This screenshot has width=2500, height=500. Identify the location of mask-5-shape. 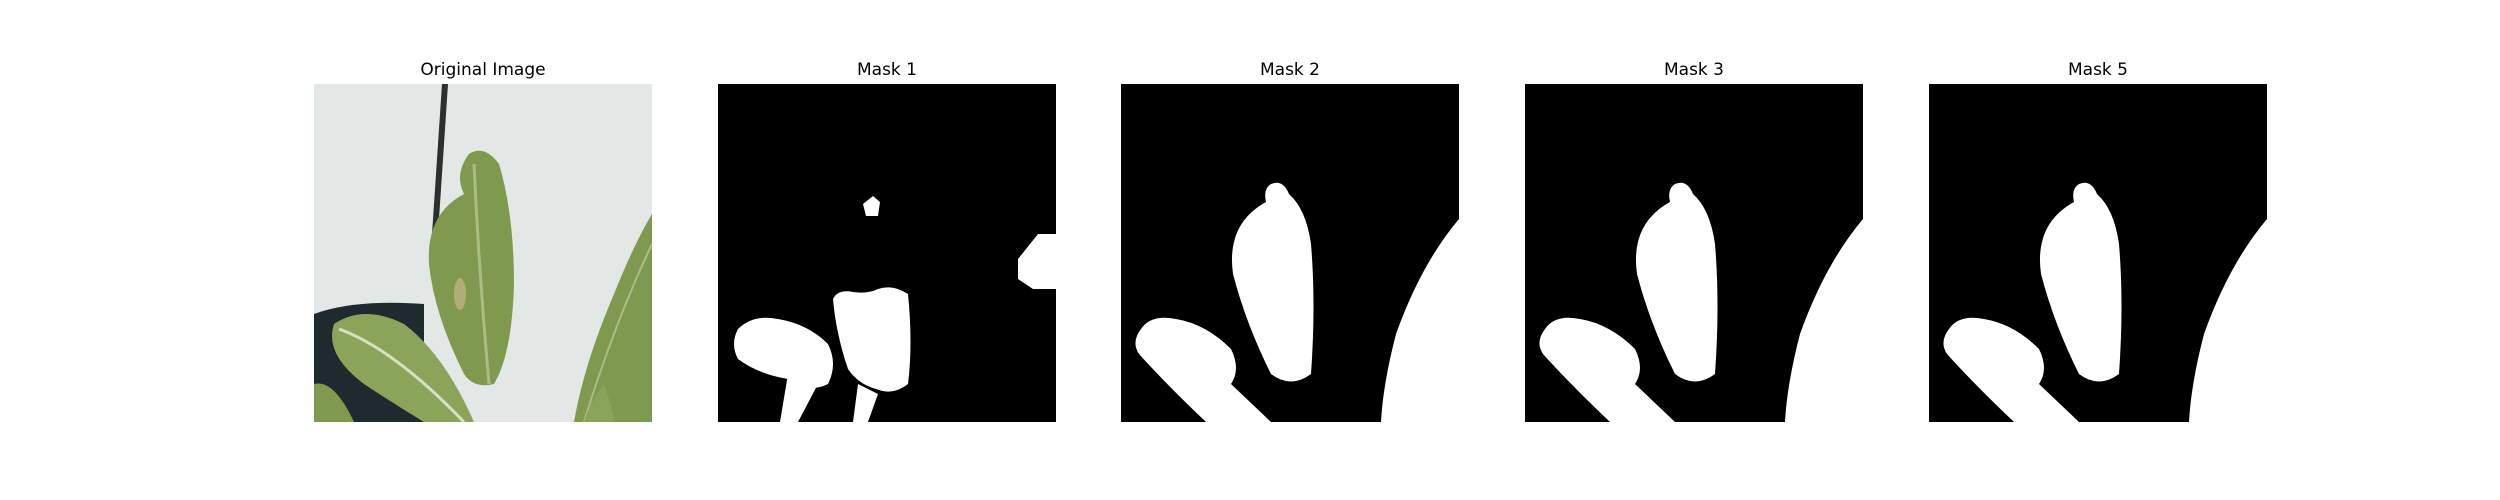
(2098, 253).